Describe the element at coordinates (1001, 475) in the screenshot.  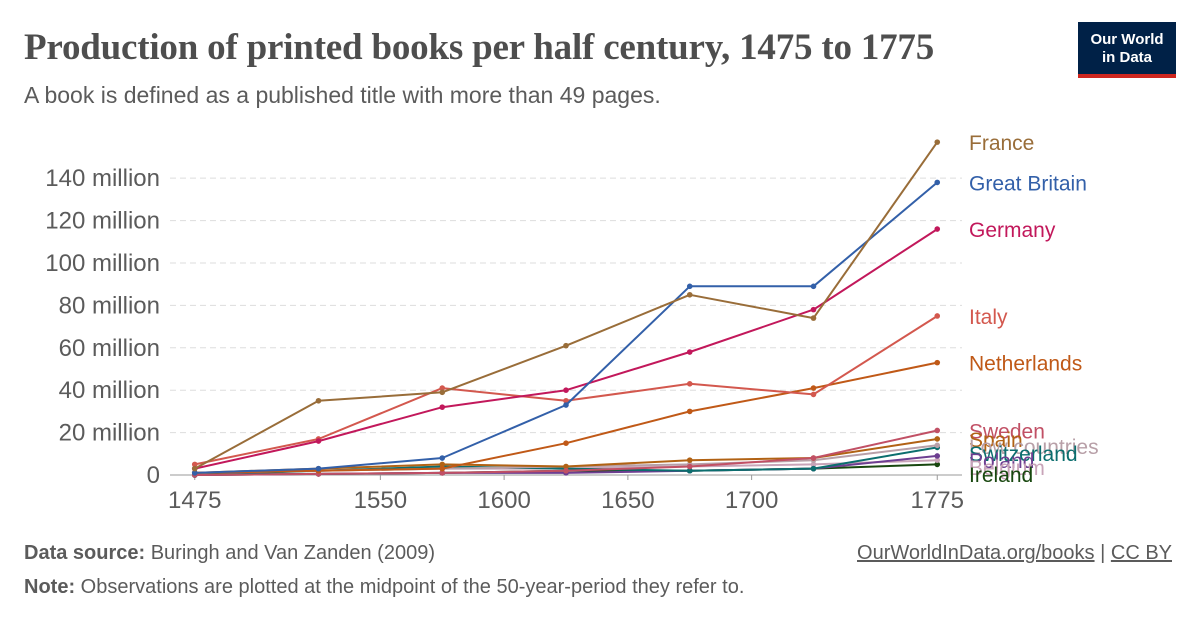
I see `series-end-label: Ireland` at that location.